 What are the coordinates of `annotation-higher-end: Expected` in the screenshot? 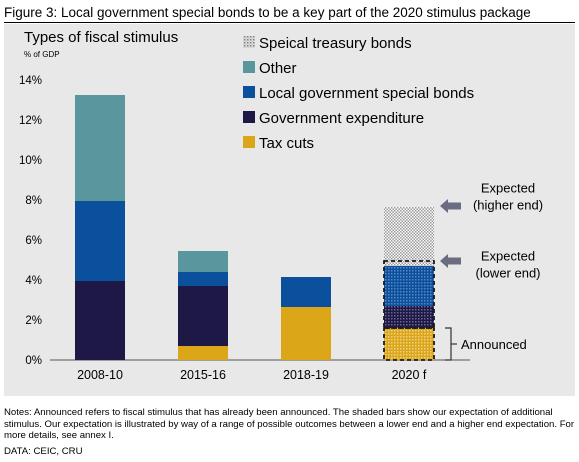 It's located at (508, 188).